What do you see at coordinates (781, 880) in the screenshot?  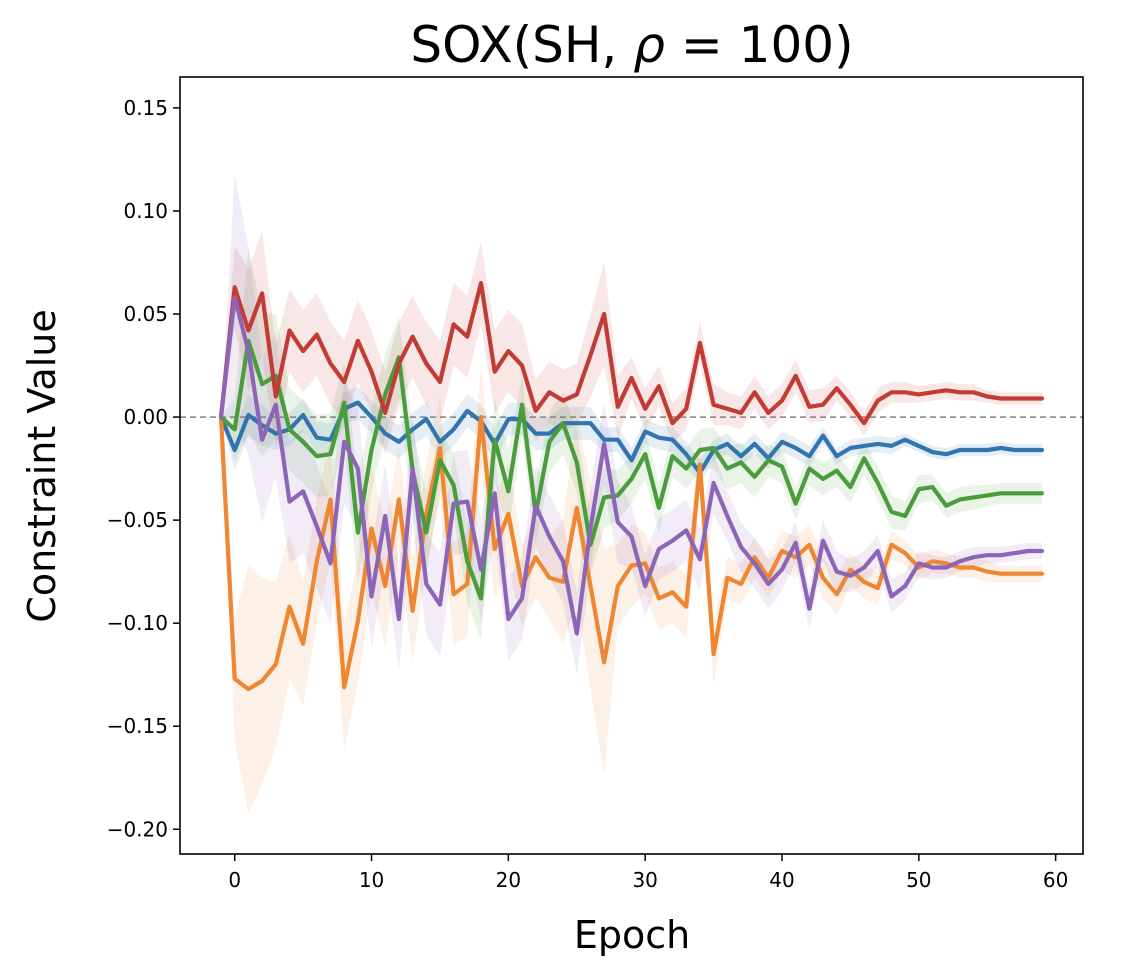 I see `x-tick-label: 40` at bounding box center [781, 880].